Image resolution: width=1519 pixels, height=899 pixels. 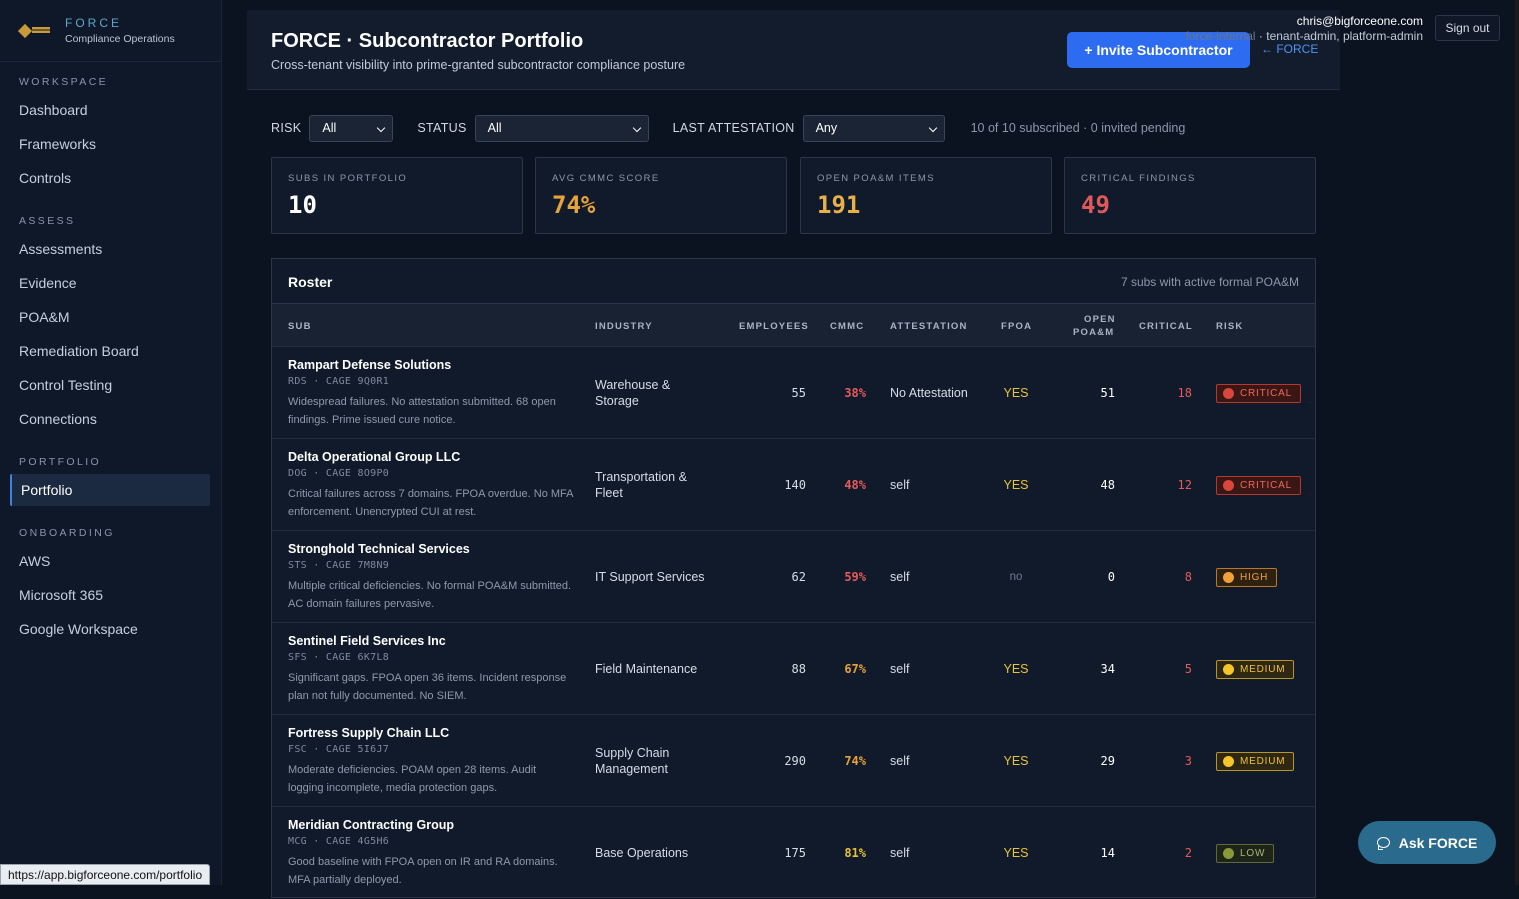 I want to click on ask-force-label: Ask FORCE, so click(x=1438, y=842).